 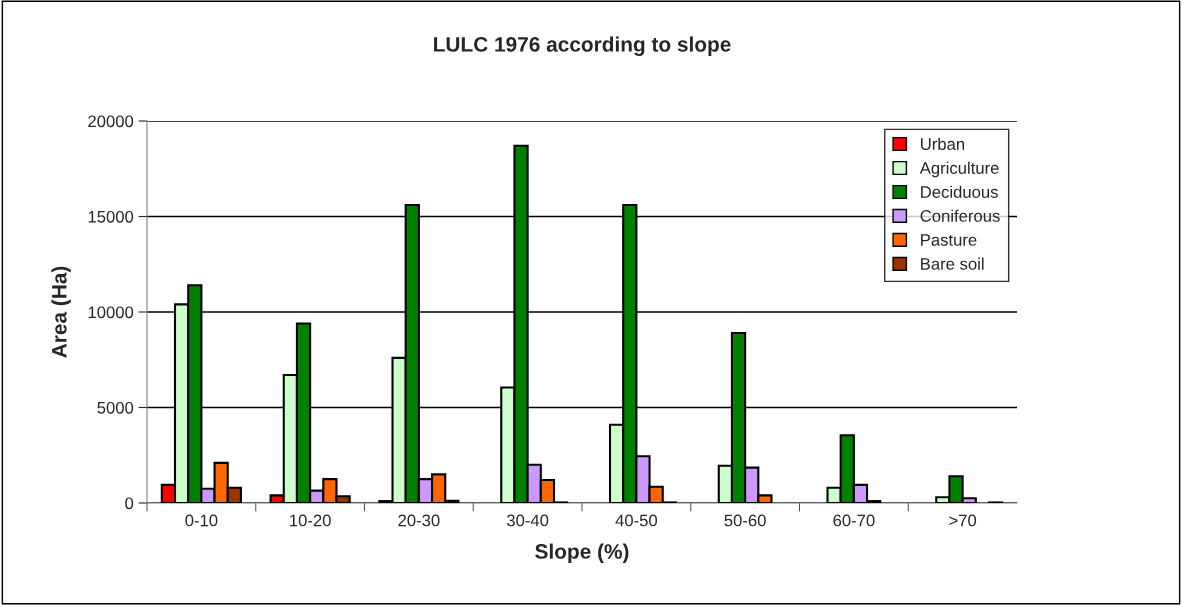 What do you see at coordinates (129, 503) in the screenshot?
I see `y-tick-label: 0` at bounding box center [129, 503].